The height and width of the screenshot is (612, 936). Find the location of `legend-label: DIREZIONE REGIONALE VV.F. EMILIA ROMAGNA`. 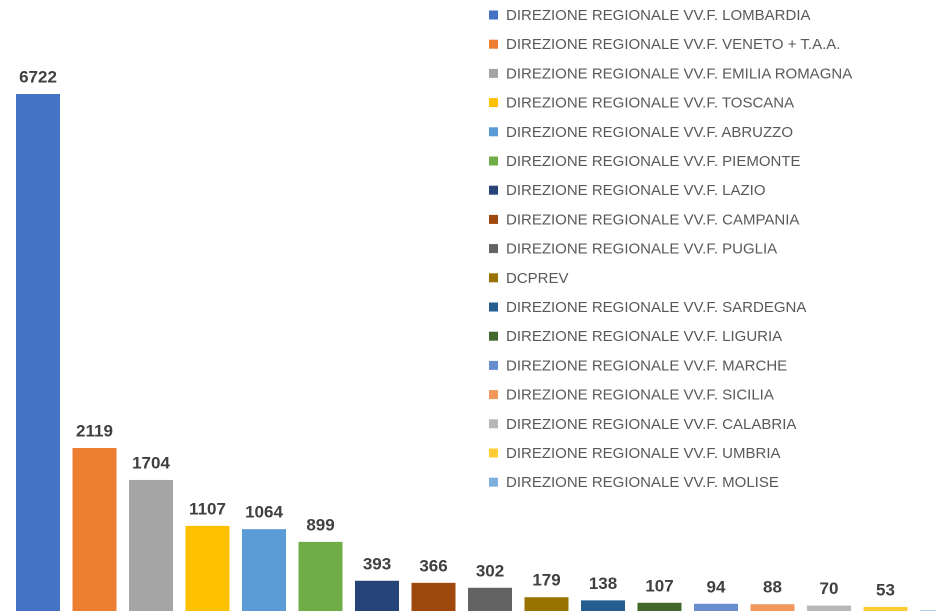

legend-label: DIREZIONE REGIONALE VV.F. EMILIA ROMAGNA is located at coordinates (679, 73).